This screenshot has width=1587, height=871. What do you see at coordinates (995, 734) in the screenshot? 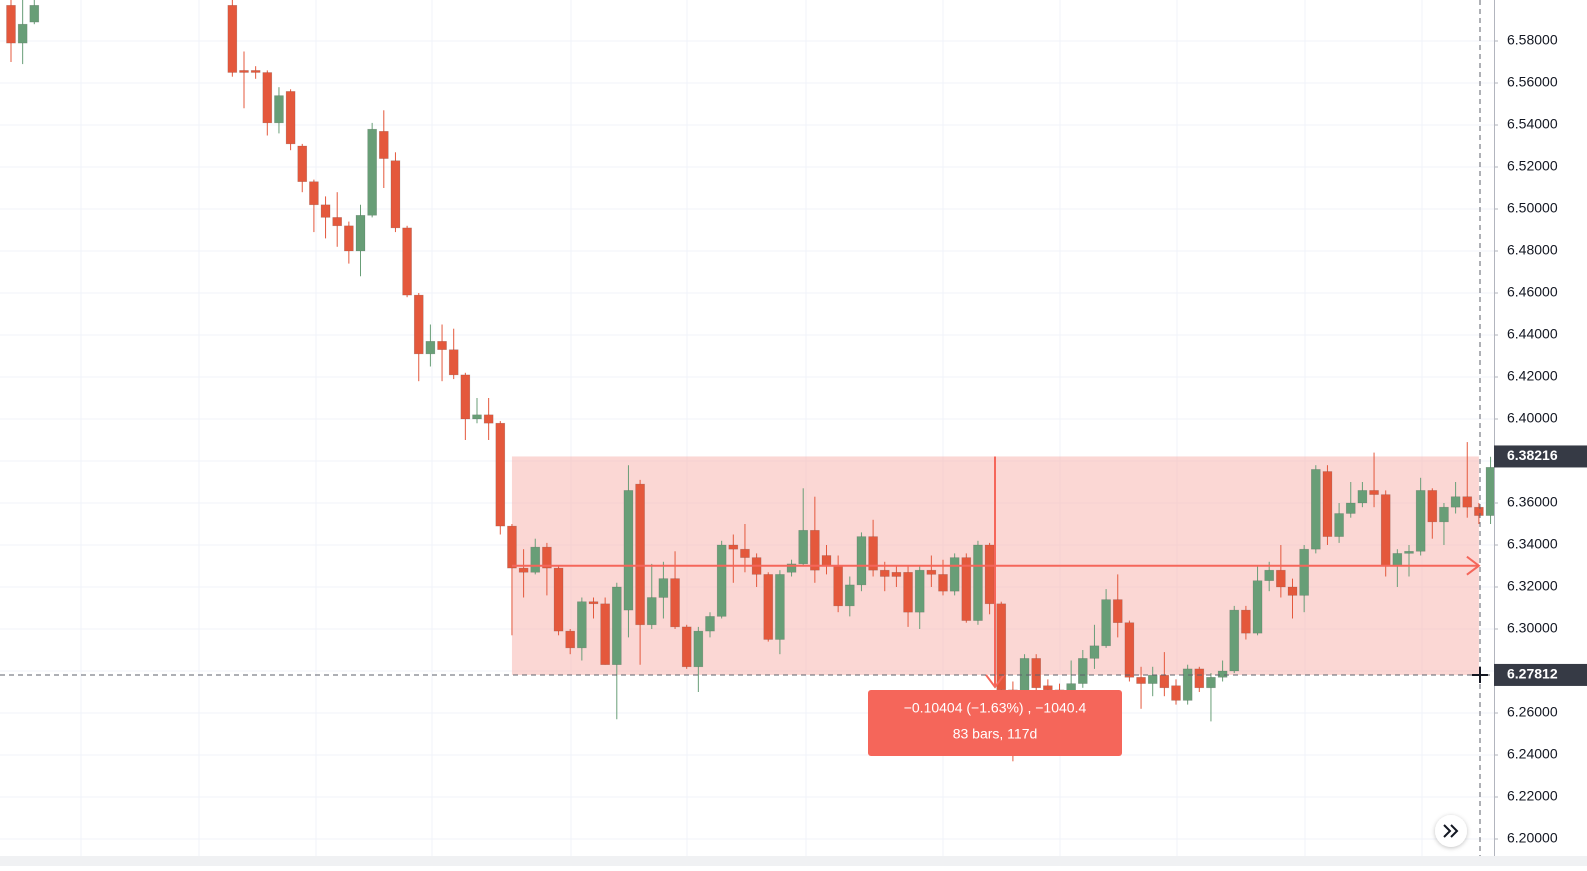
I see `measure-label-line: 83 bars, 117d` at bounding box center [995, 734].